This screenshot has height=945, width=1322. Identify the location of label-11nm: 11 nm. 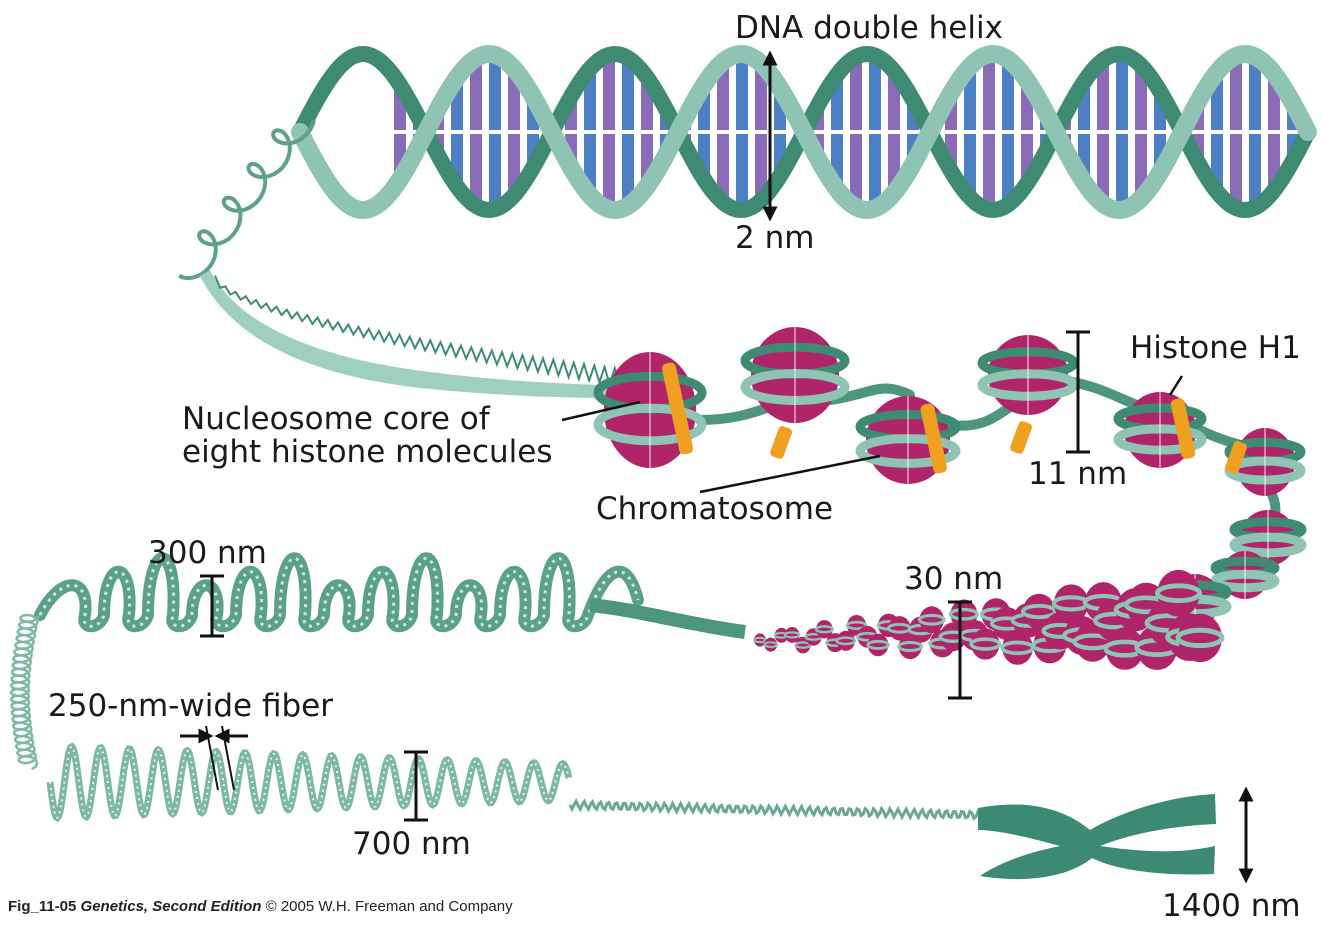
(1078, 474).